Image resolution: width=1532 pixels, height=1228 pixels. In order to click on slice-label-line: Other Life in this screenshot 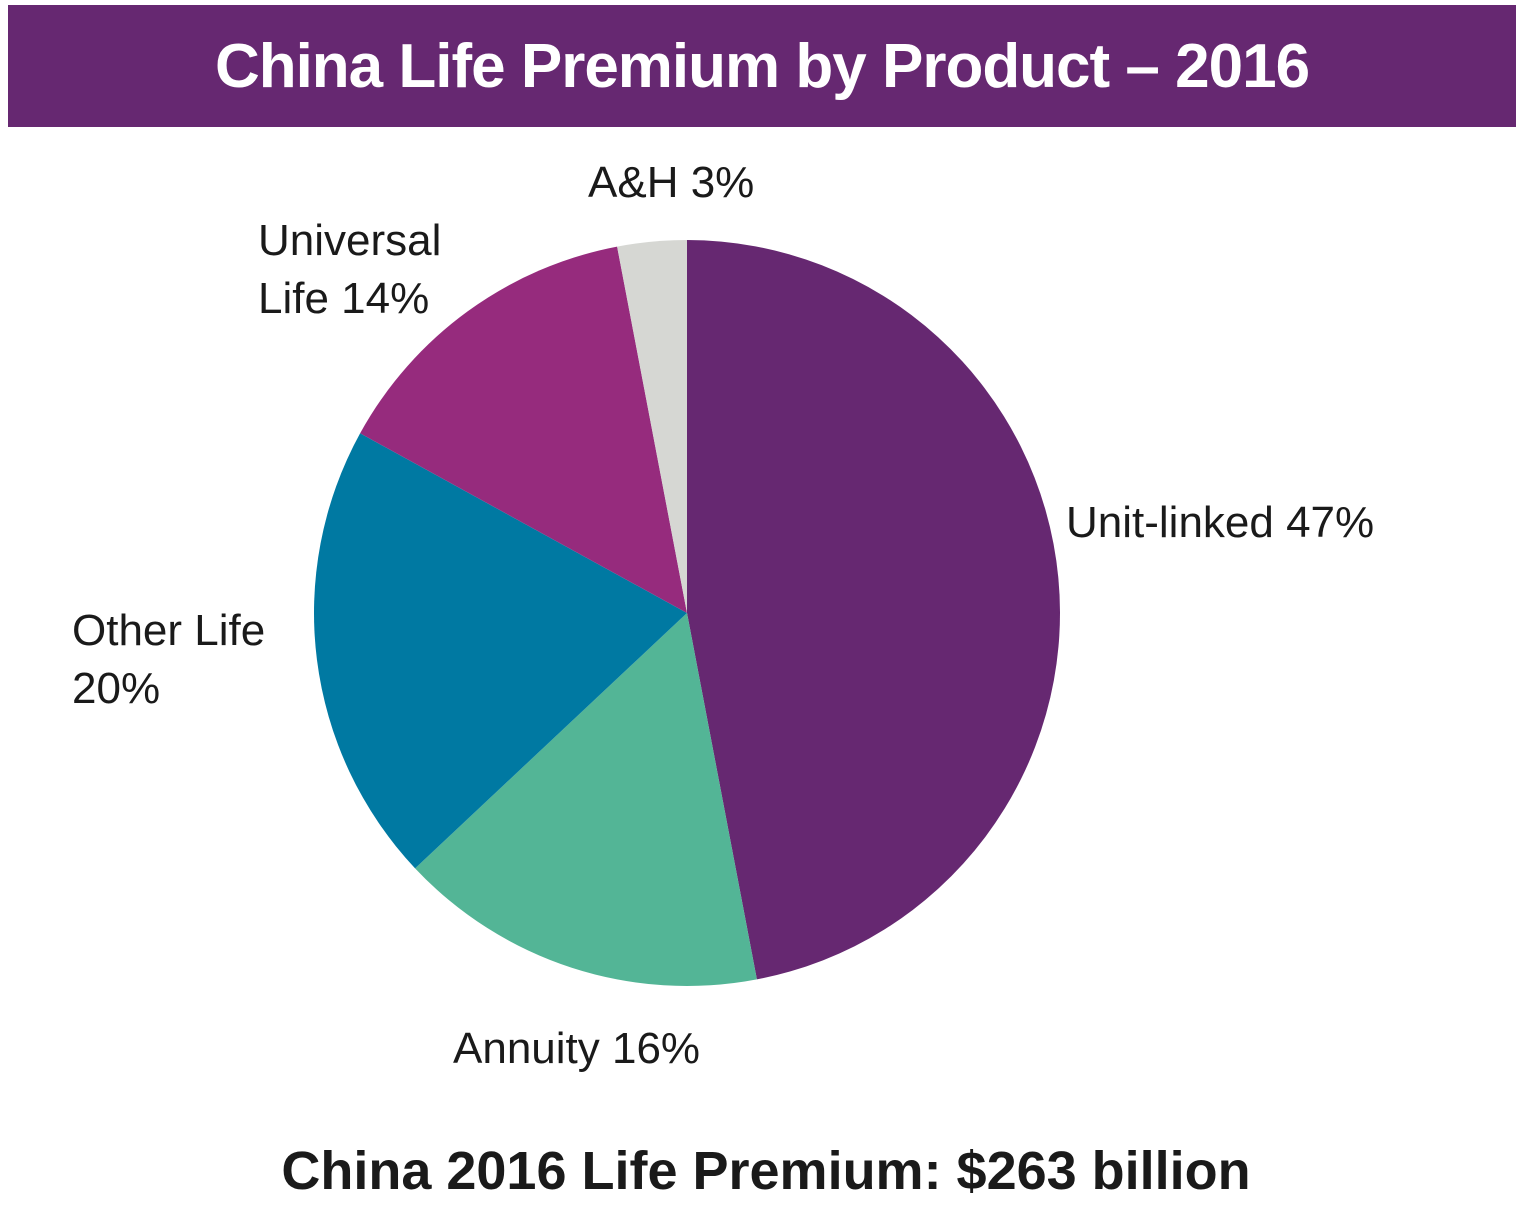, I will do `click(169, 630)`.